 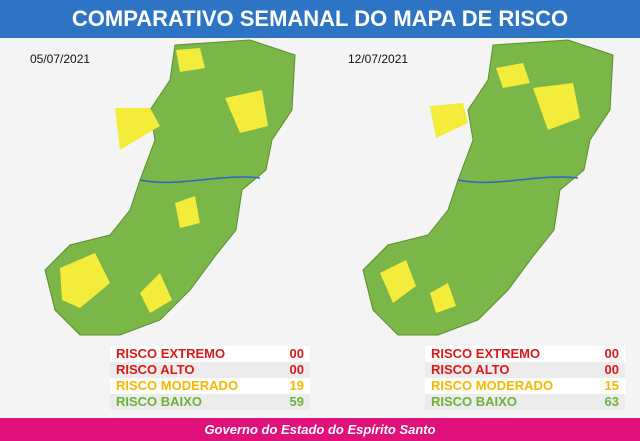 I want to click on risk-value: 15, so click(x=611, y=385).